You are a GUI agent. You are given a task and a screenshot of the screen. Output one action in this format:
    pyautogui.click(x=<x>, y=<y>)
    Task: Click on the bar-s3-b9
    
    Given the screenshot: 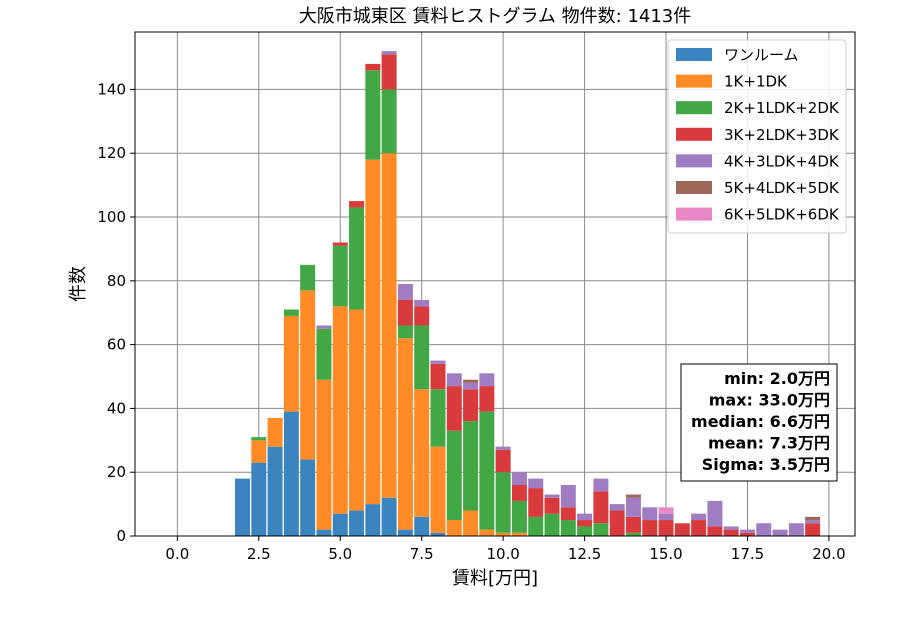 What is the action you would take?
    pyautogui.click(x=389, y=72)
    